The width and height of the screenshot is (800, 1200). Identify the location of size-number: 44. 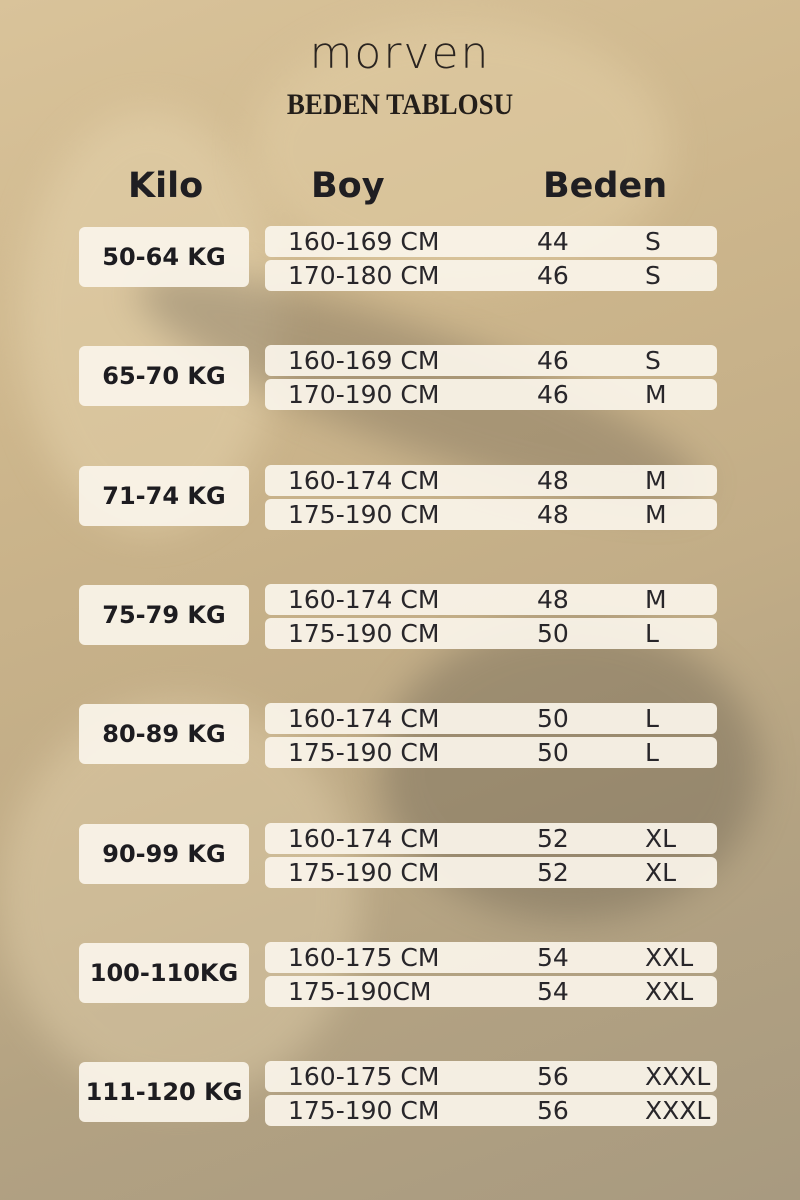
(553, 241).